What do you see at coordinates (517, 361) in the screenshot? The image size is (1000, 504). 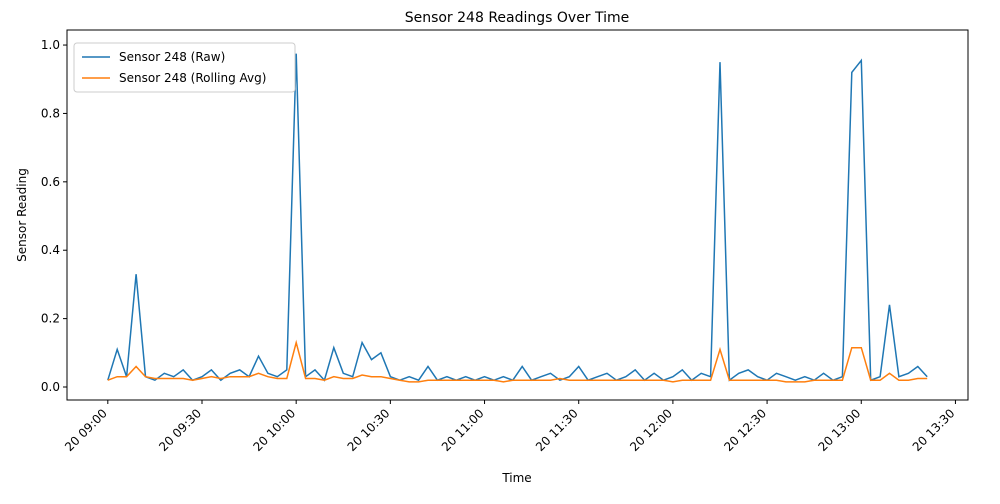 I see `series-line` at bounding box center [517, 361].